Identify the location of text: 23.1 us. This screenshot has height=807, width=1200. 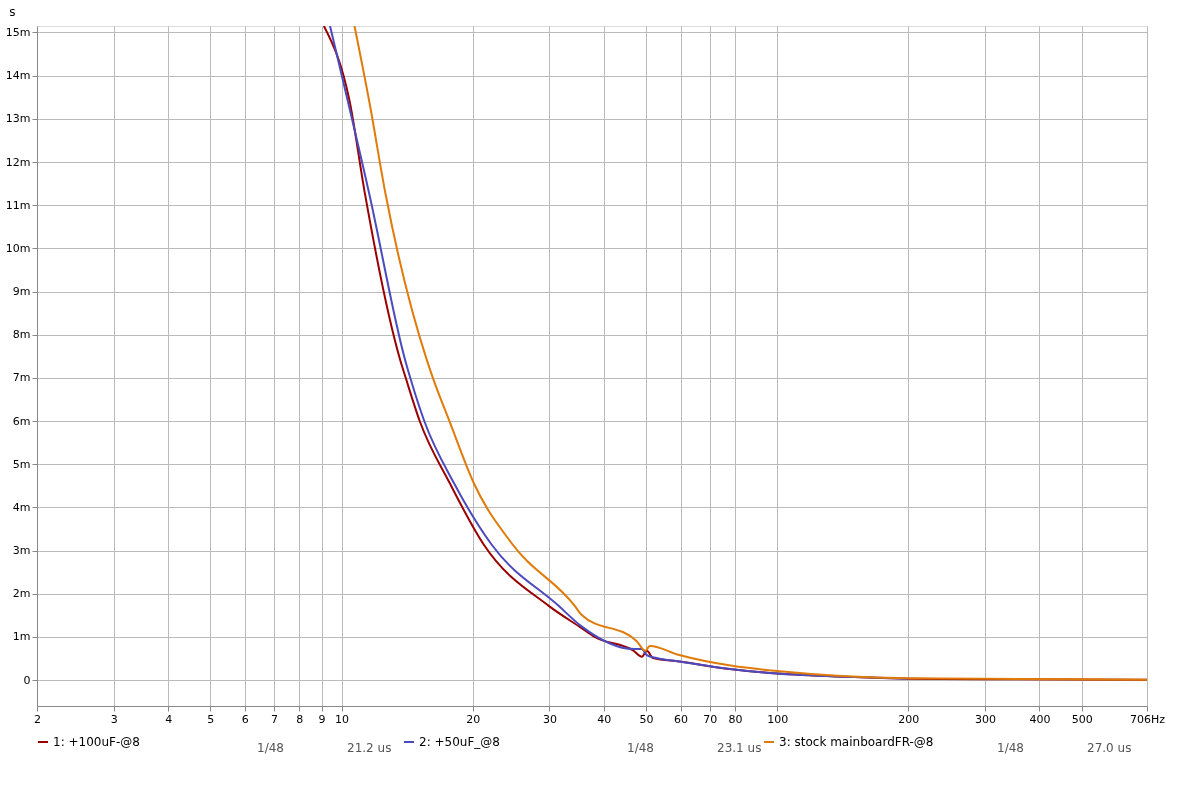
(739, 748).